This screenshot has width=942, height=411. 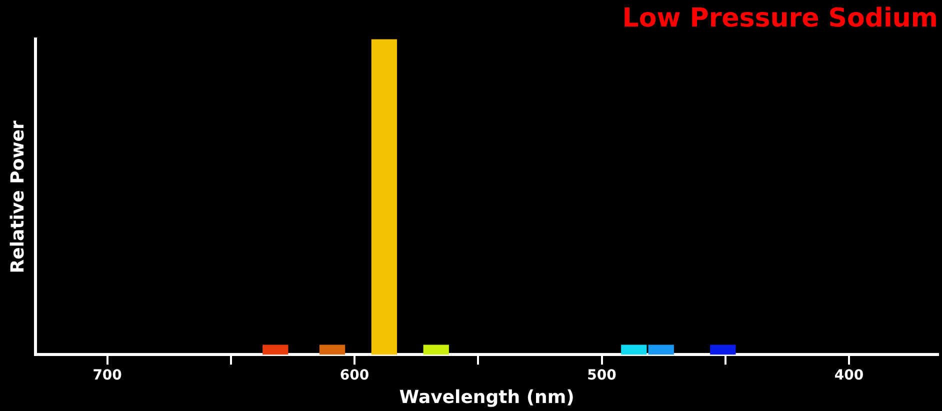 I want to click on y-axis-title: Relative Power, so click(x=17, y=197).